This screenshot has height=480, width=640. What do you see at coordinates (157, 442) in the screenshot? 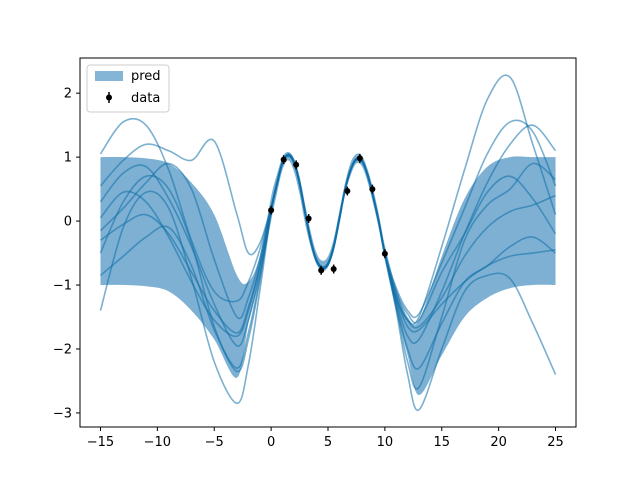
I see `x-tick-label: −10` at bounding box center [157, 442].